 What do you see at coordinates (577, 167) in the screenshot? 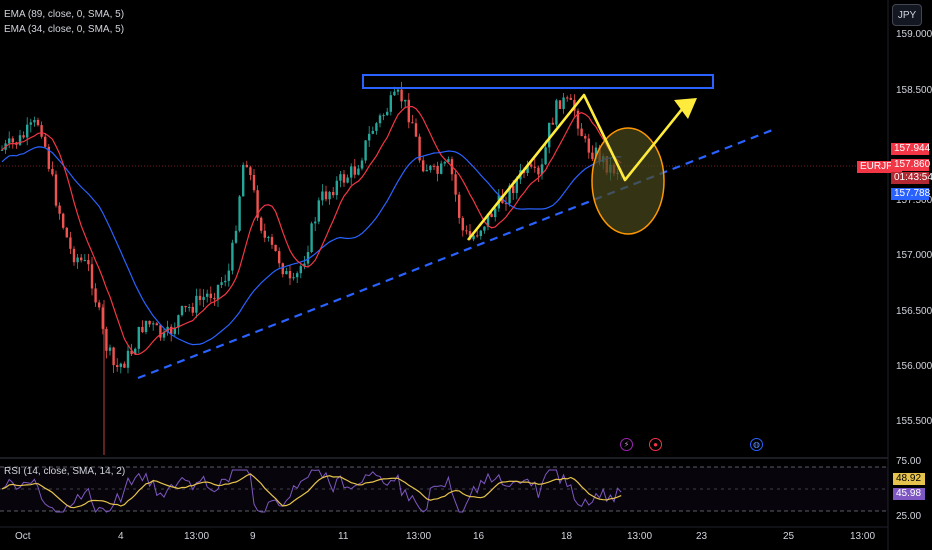
I see `projection-path` at bounding box center [577, 167].